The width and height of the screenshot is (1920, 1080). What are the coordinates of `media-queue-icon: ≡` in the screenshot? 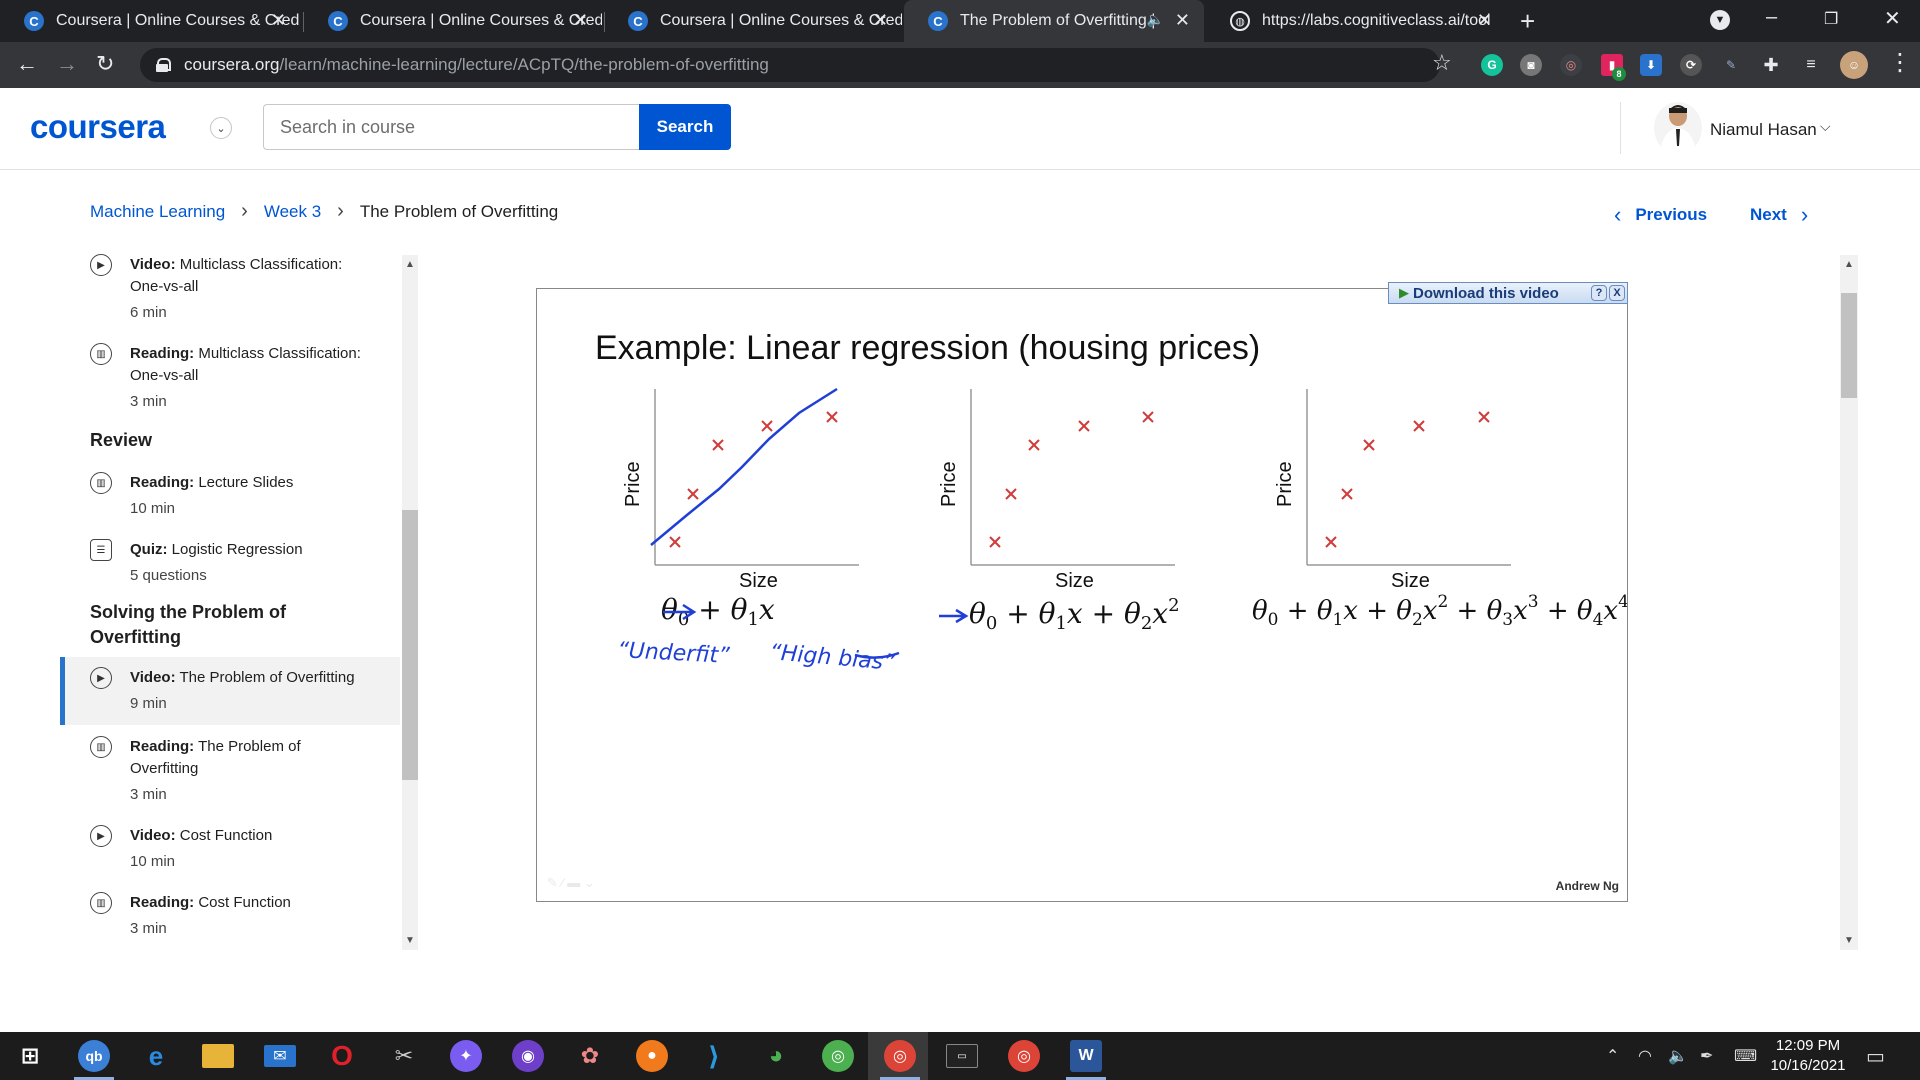 It's located at (1811, 64).